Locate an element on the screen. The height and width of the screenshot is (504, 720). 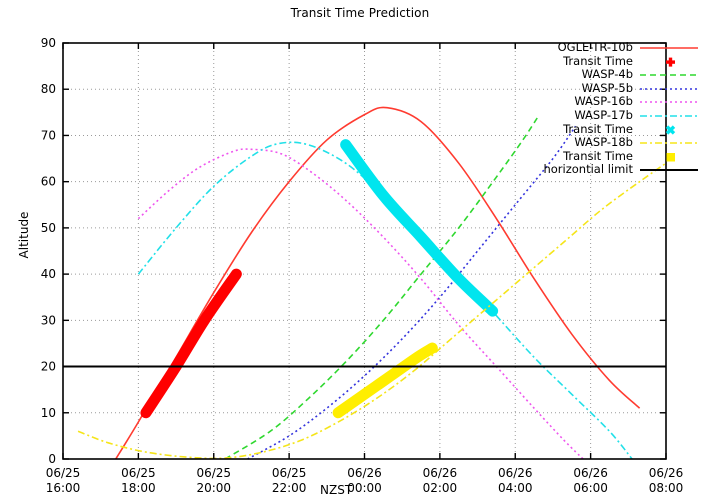
legend-item: WASP-18b is located at coordinates (609, 143).